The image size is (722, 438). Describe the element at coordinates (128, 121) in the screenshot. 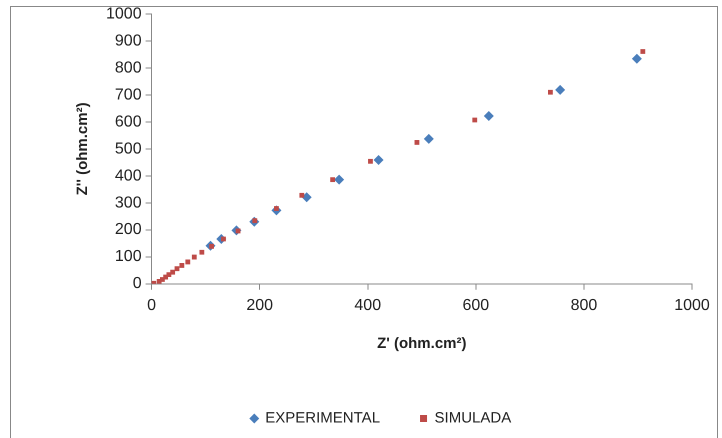

I see `y-tick-label: 600` at that location.